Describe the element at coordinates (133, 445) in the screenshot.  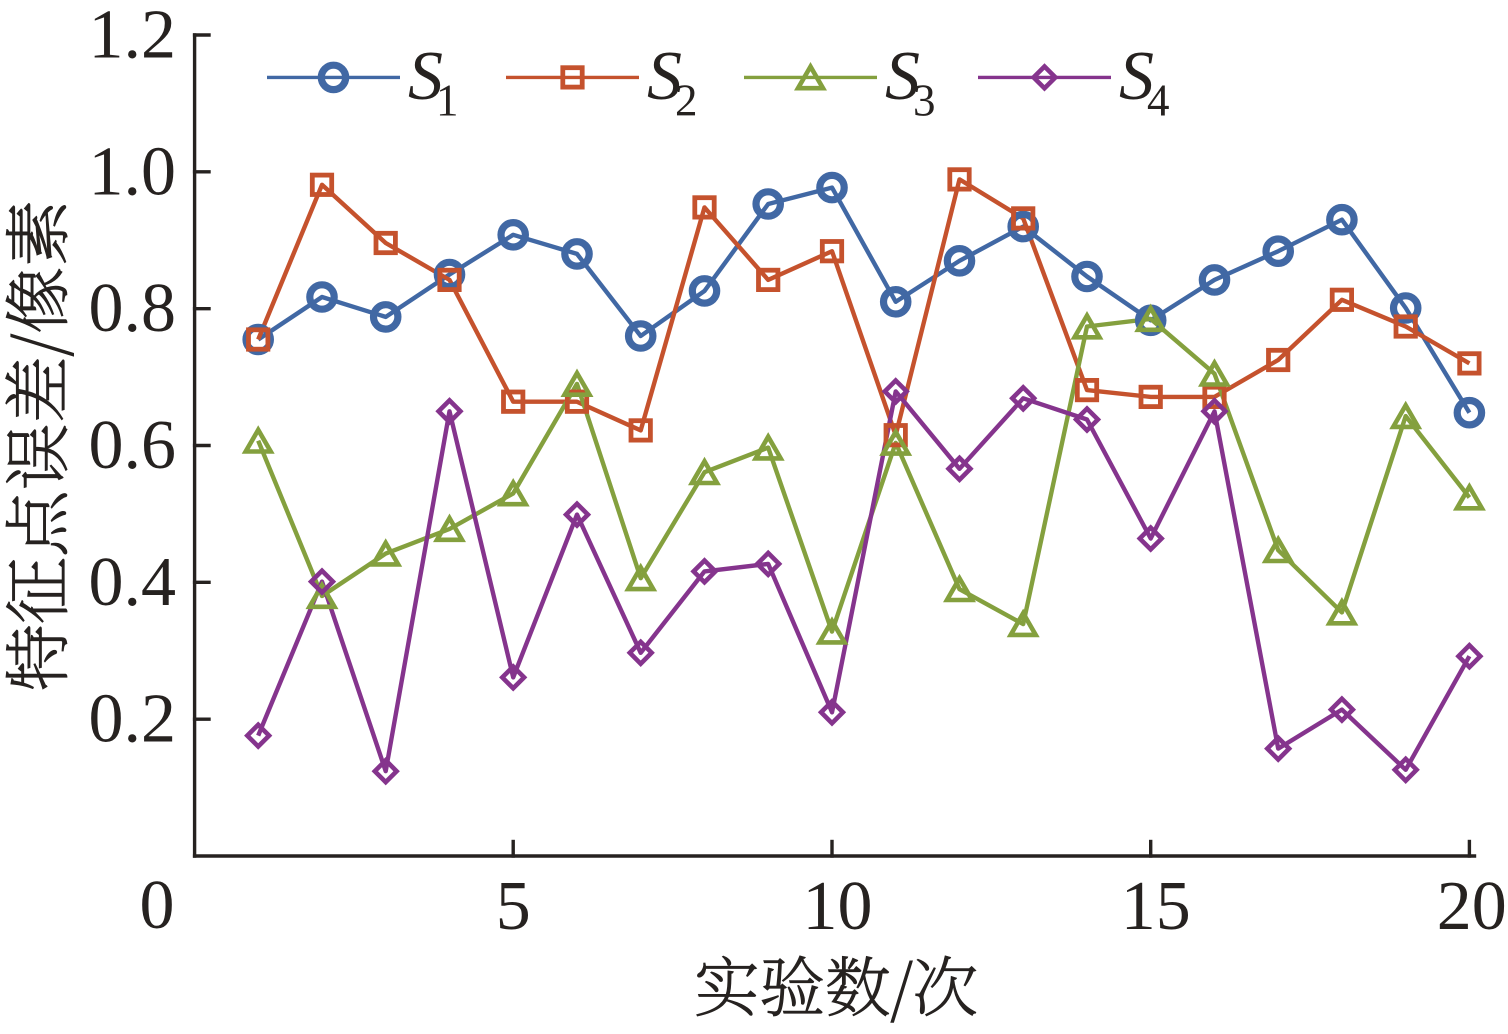
I see `svg-text: 0.6` at that location.